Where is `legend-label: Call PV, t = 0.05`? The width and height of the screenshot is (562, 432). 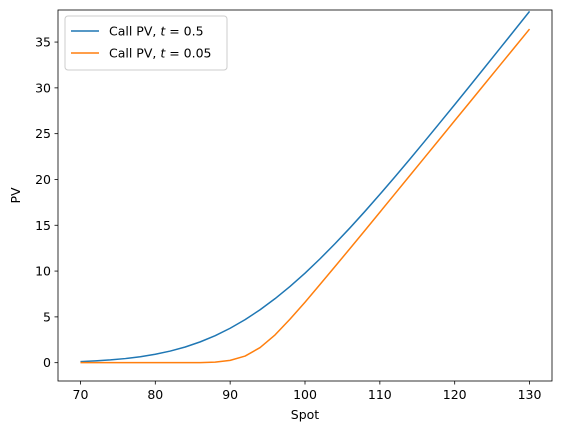
legend-label: Call PV, t = 0.05 is located at coordinates (160, 53).